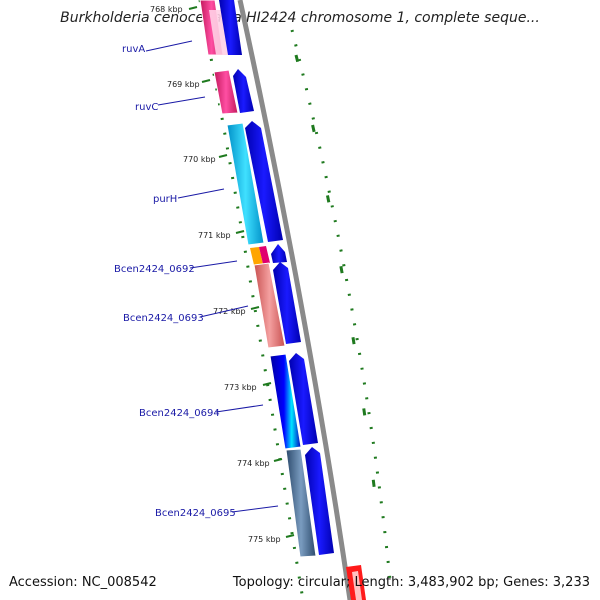 This screenshot has width=600, height=600. Describe the element at coordinates (264, 255) in the screenshot. I see `gene-block-Bcen2424_0692b` at that location.